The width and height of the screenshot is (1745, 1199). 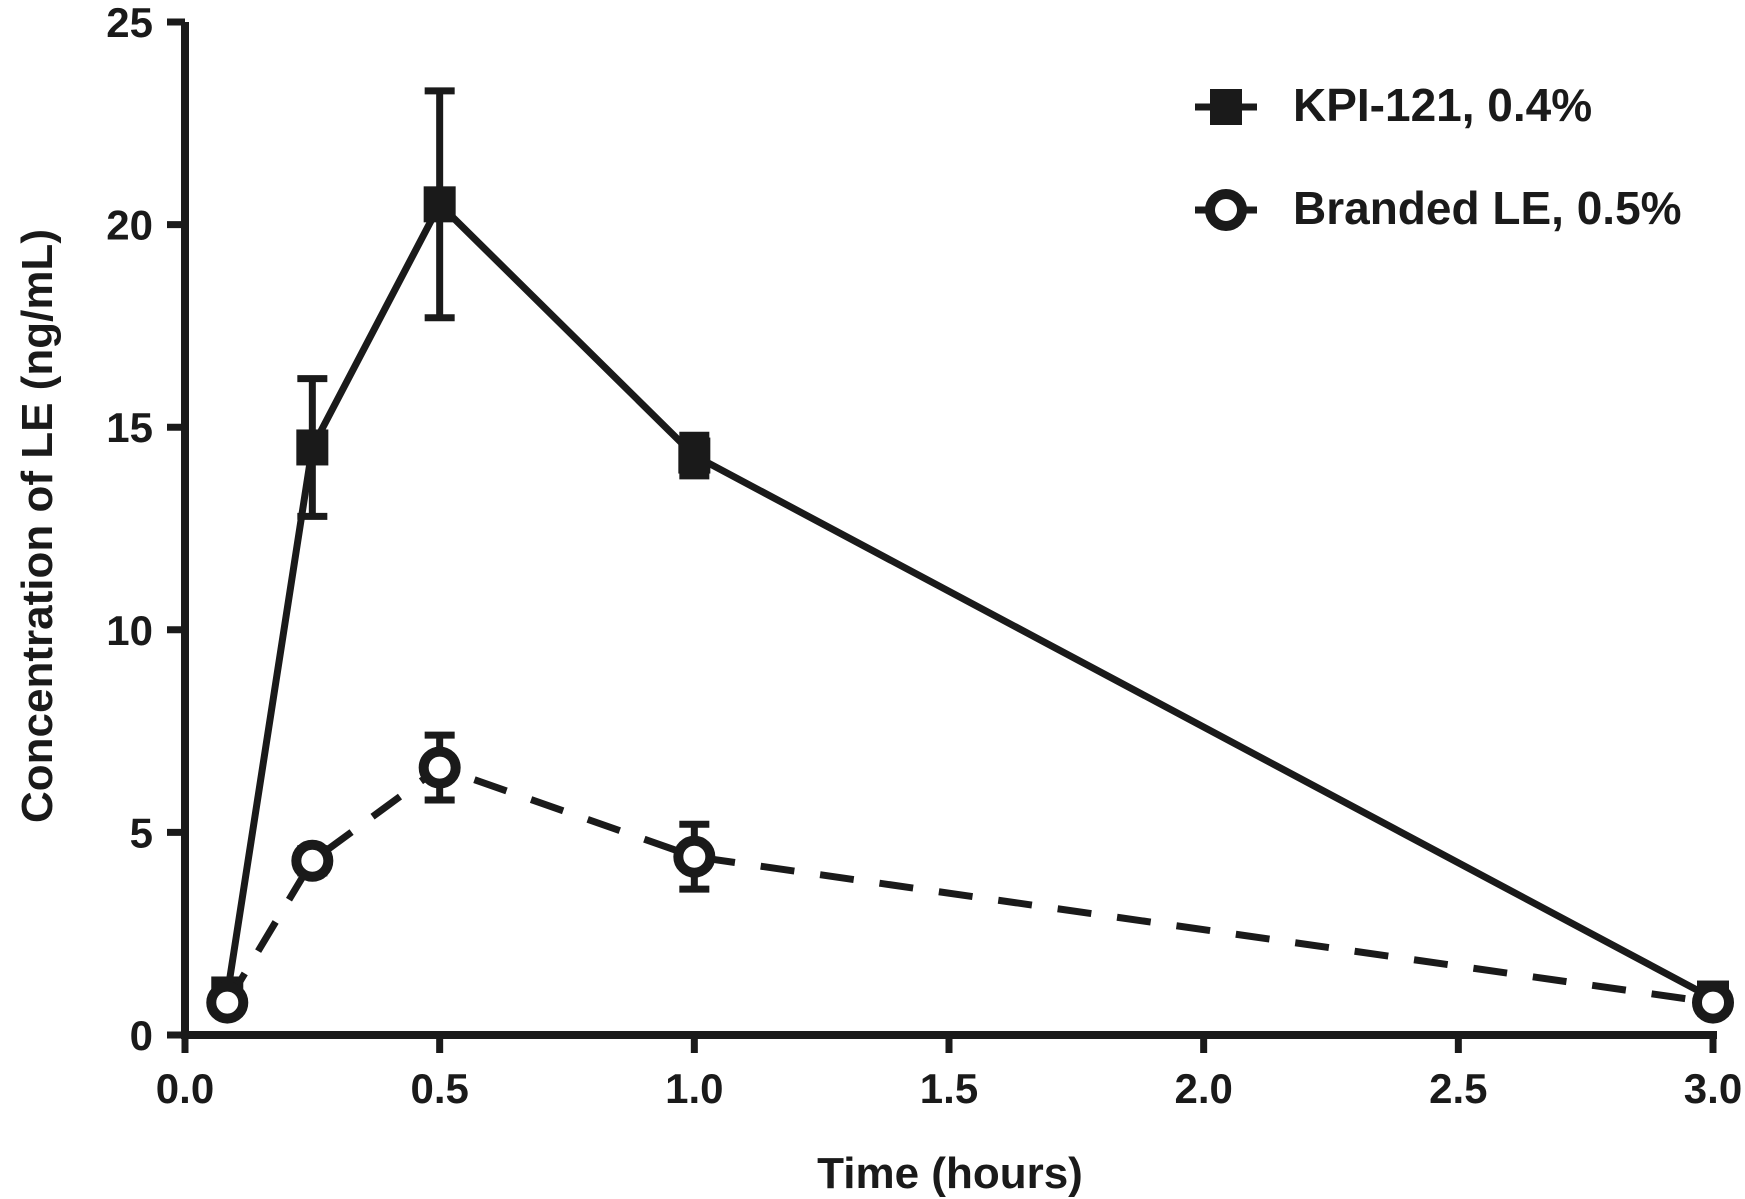 What do you see at coordinates (141, 832) in the screenshot?
I see `y-tick-label: 5` at bounding box center [141, 832].